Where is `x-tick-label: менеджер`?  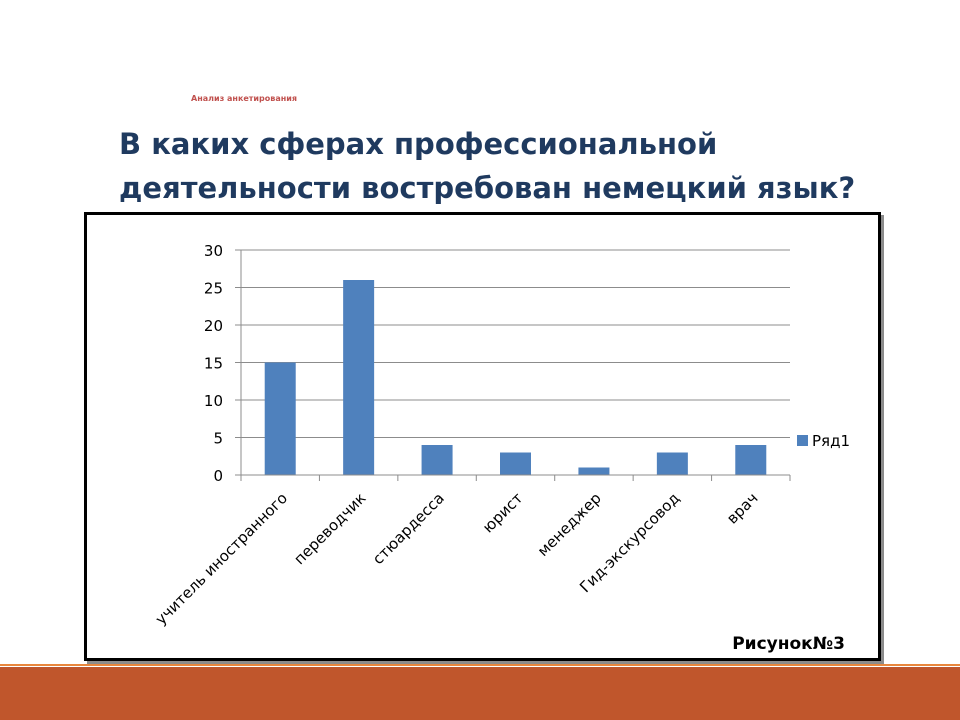 x-tick-label: менеджер is located at coordinates (569, 524).